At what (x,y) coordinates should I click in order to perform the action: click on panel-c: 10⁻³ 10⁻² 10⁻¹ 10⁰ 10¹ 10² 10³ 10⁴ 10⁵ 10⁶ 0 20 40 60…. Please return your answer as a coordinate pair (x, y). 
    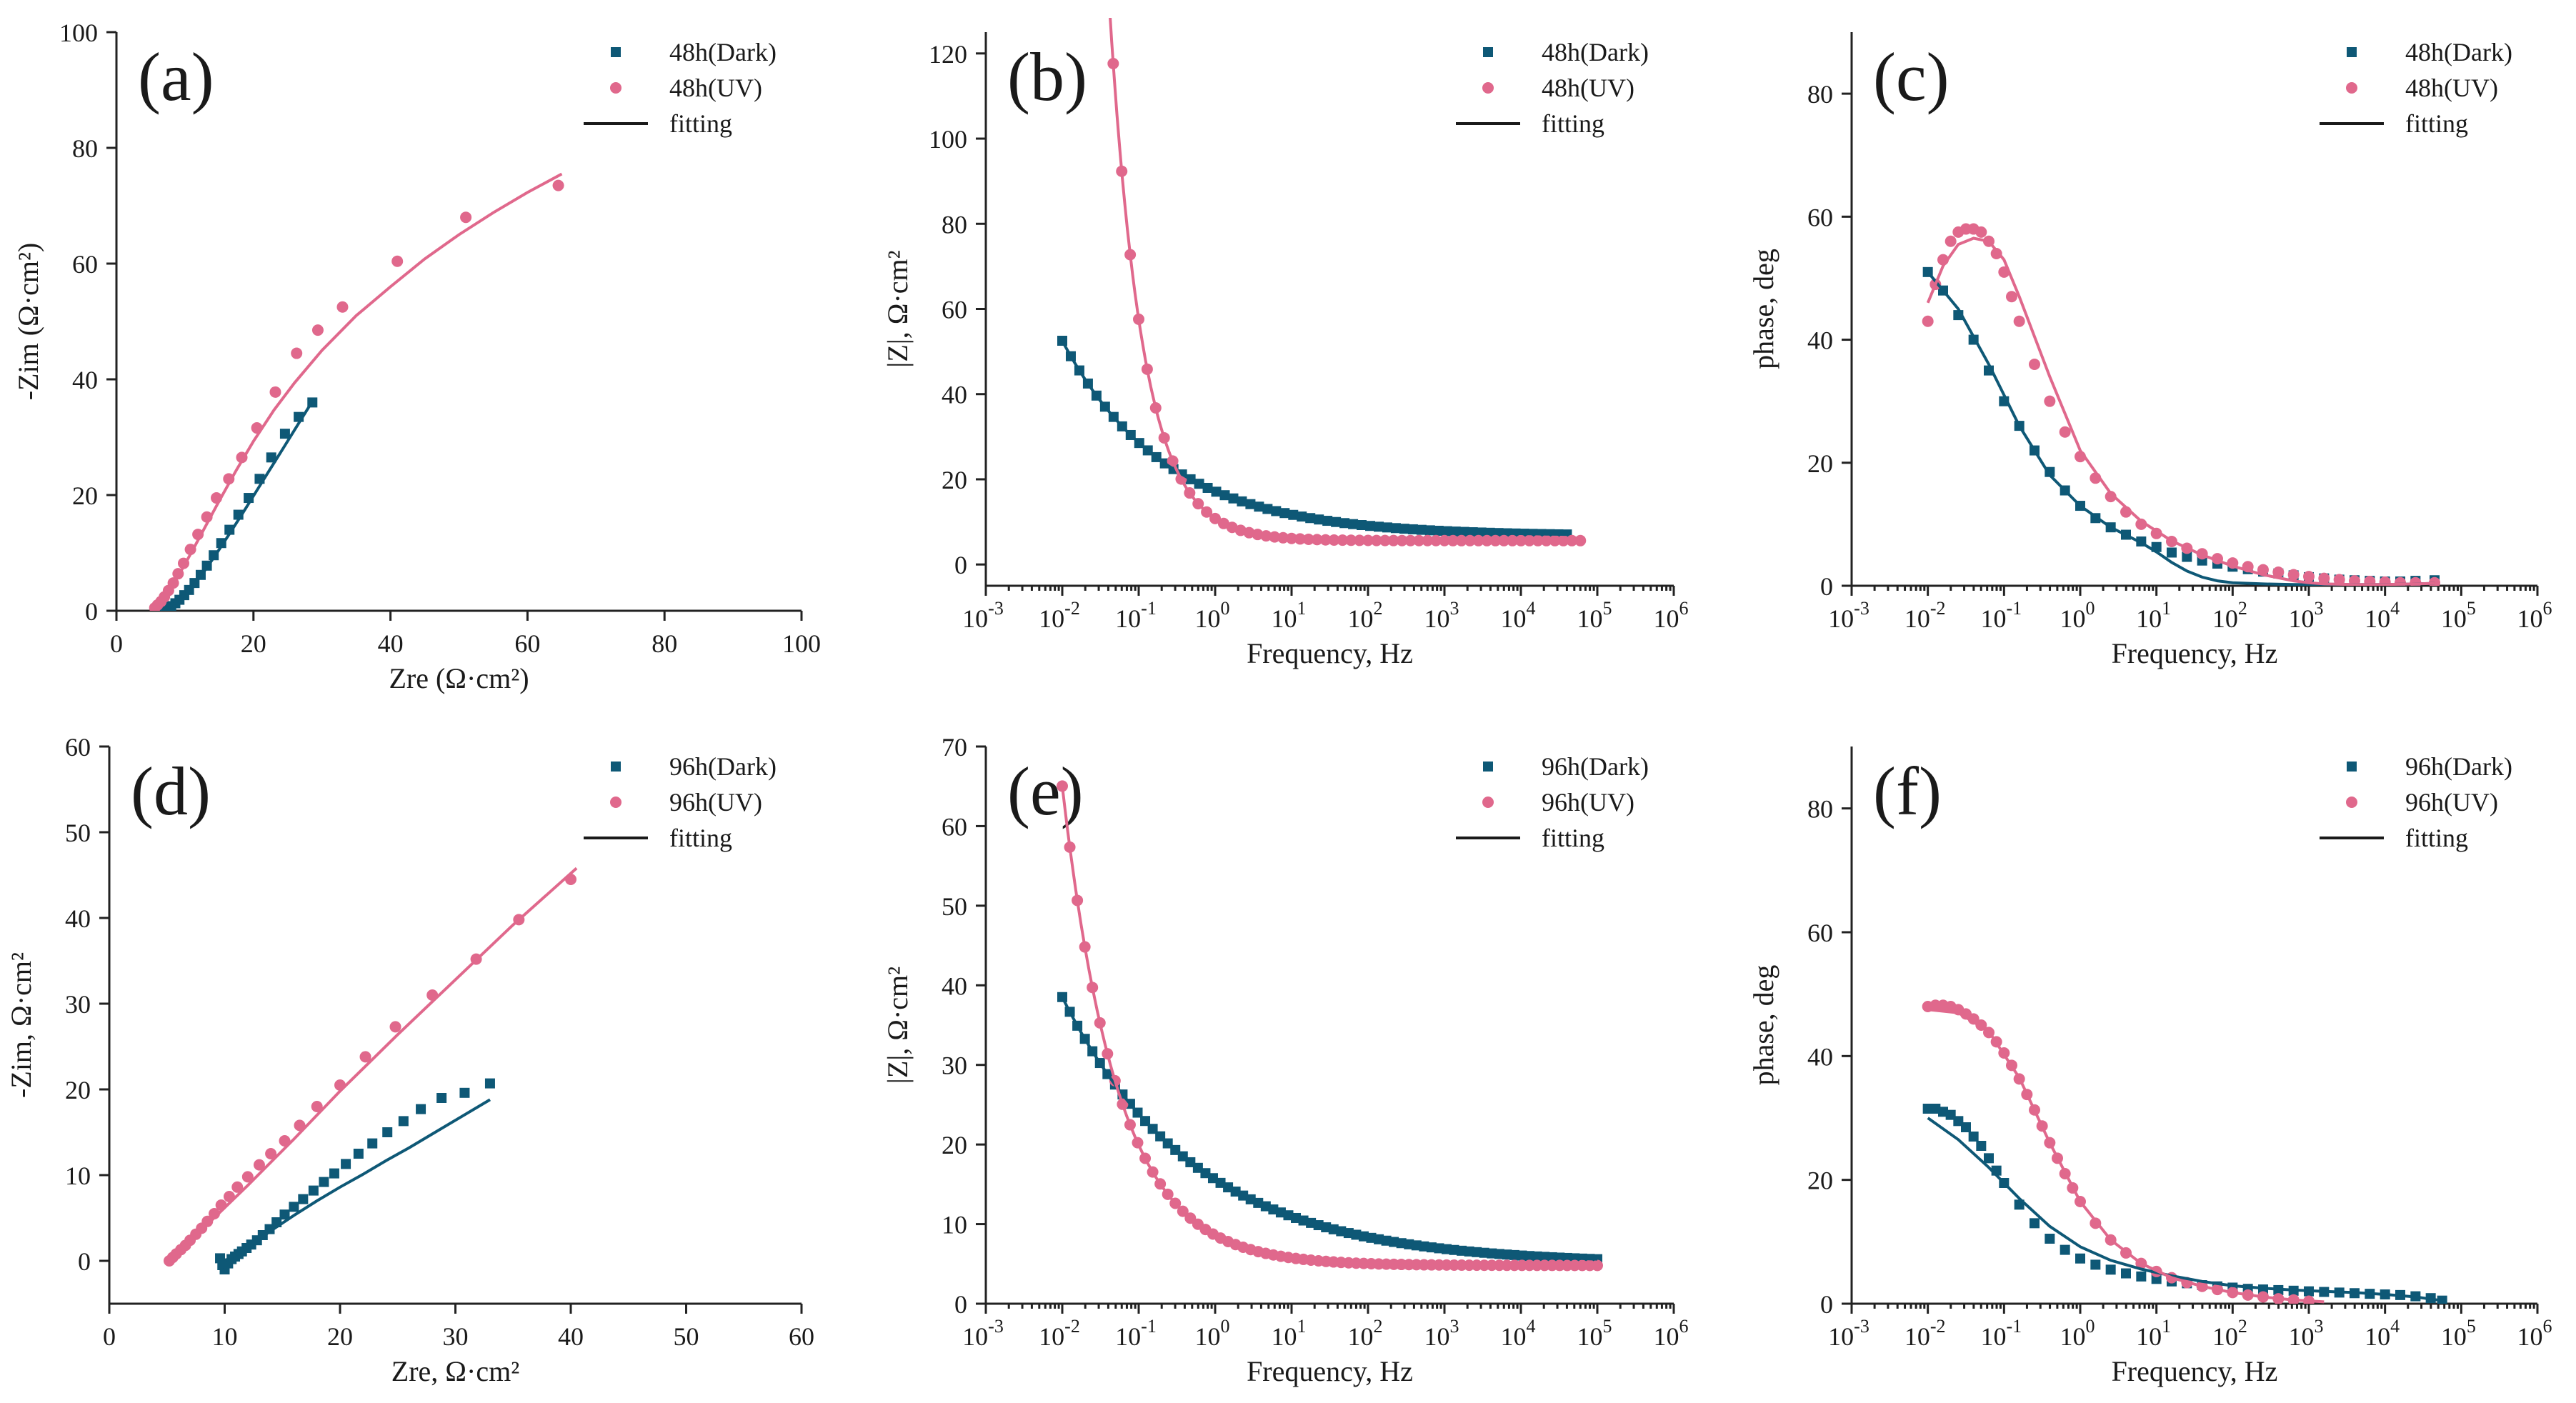
    Looking at the image, I should click on (2150, 351).